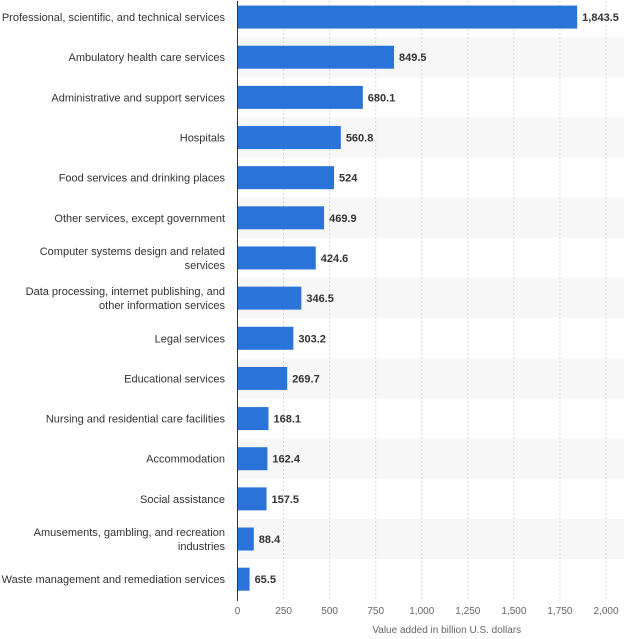 The width and height of the screenshot is (624, 639). What do you see at coordinates (413, 58) in the screenshot?
I see `value-label: 849.5` at bounding box center [413, 58].